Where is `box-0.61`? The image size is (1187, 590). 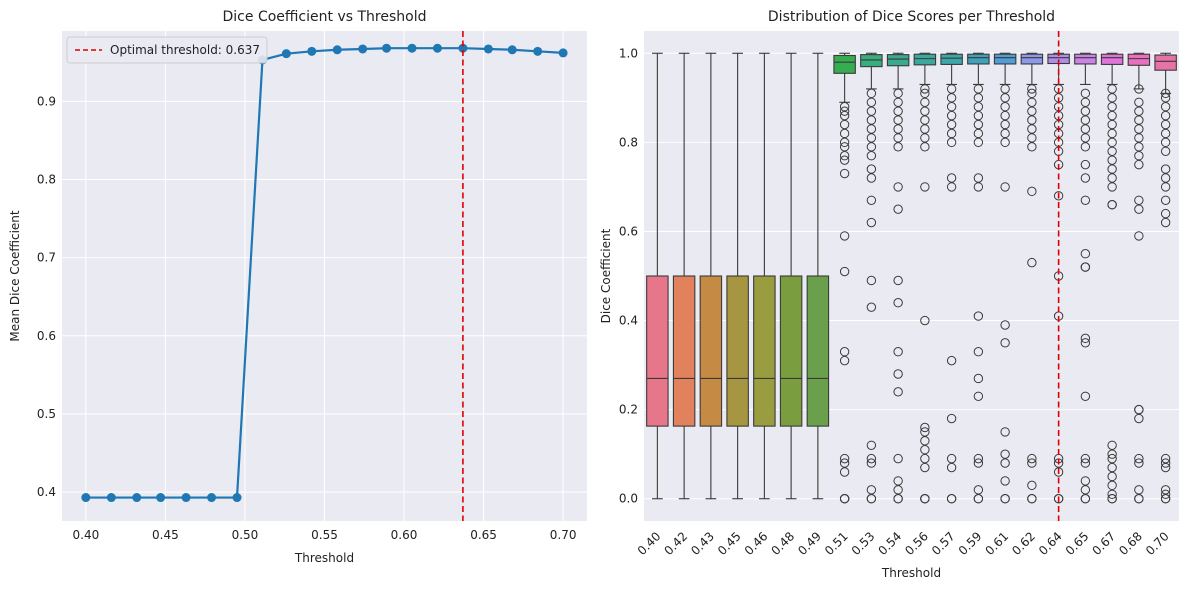
box-0.61 is located at coordinates (1005, 278).